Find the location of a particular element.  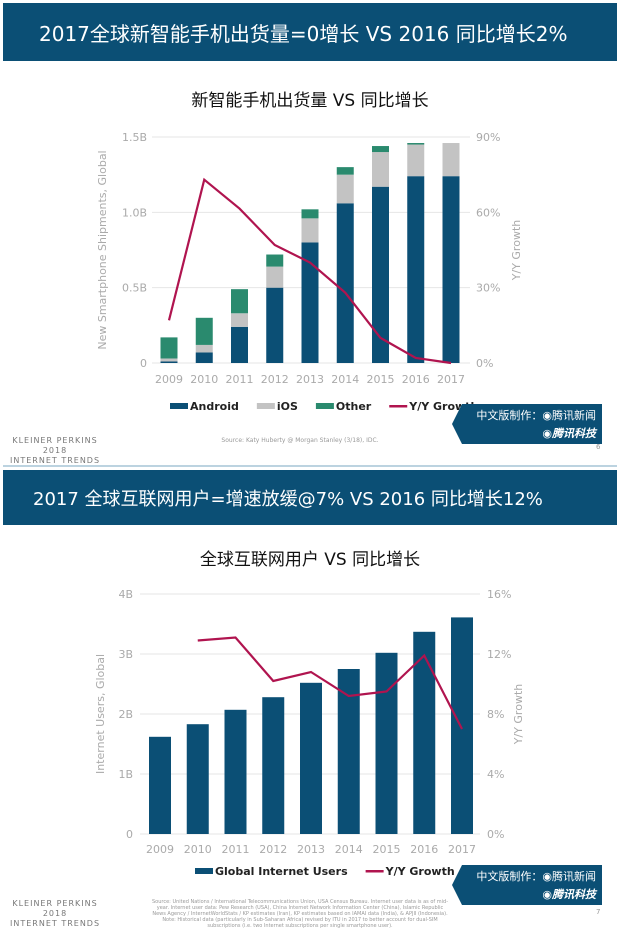

y-tick-label: 2B is located at coordinates (125, 714).